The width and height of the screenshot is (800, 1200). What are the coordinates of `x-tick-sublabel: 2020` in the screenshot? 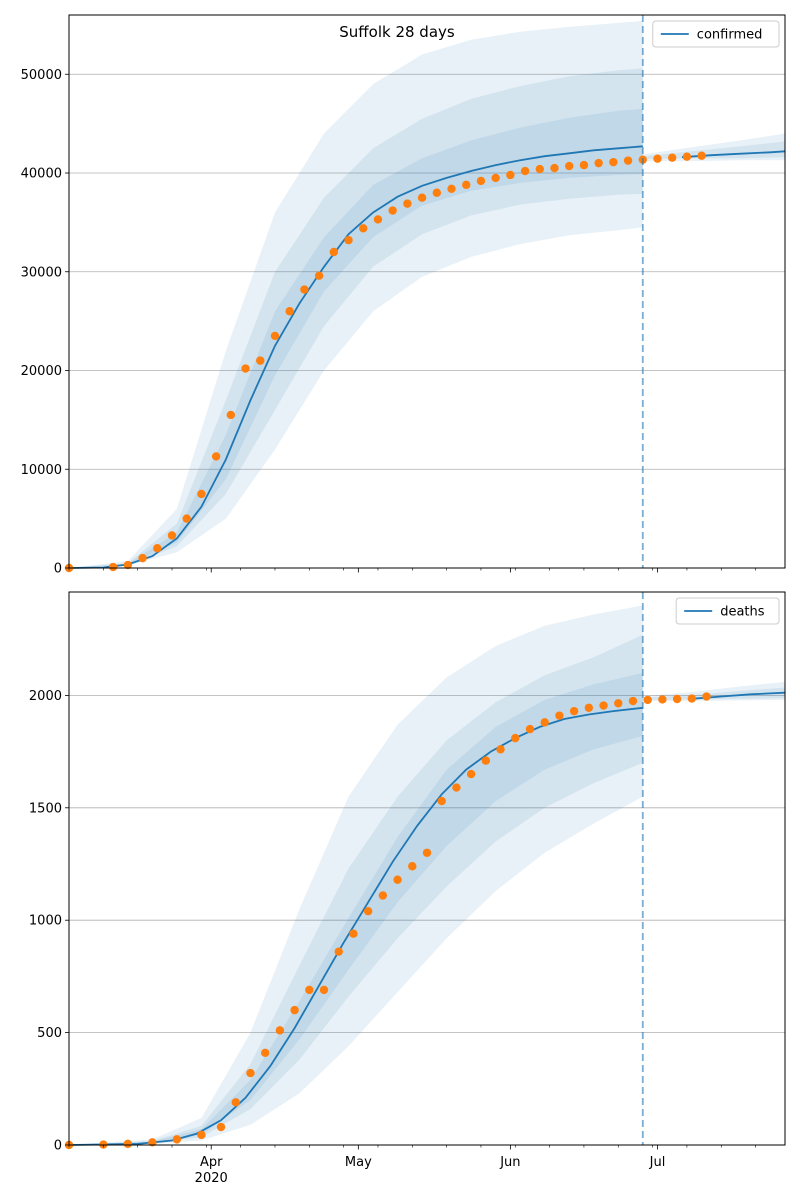 It's located at (211, 1178).